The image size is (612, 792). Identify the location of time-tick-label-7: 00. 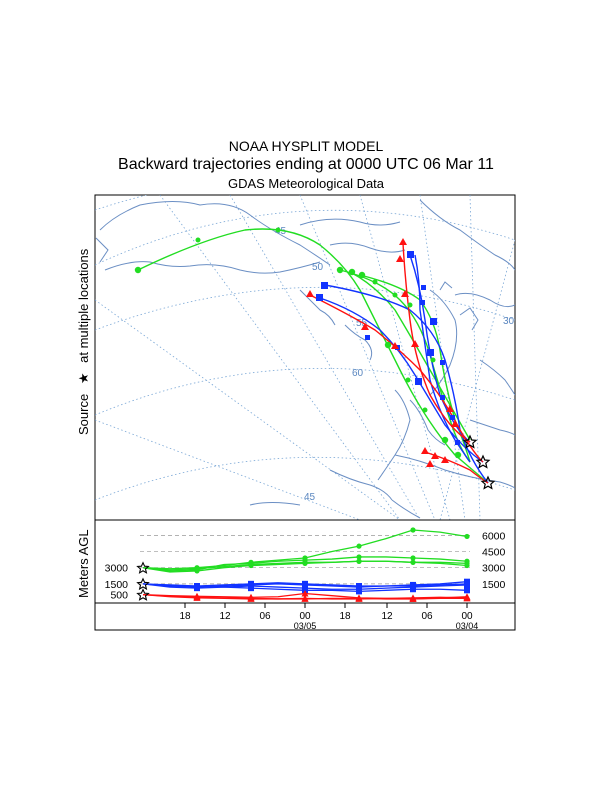
(467, 616).